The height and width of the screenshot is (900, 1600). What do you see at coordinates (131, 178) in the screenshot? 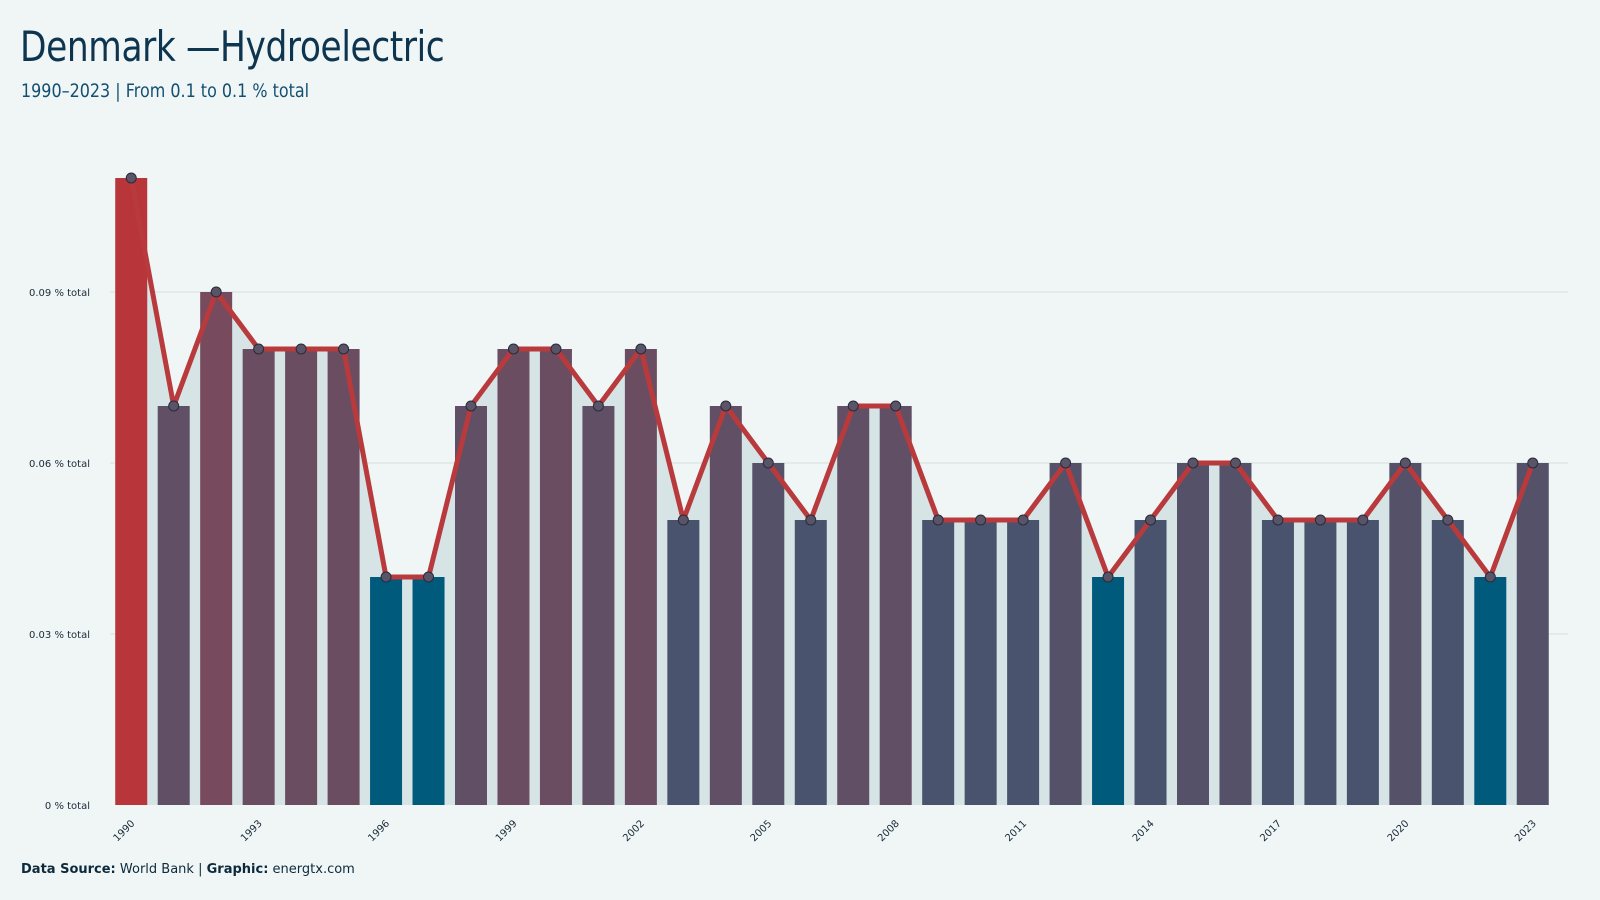
I see `point-1990` at bounding box center [131, 178].